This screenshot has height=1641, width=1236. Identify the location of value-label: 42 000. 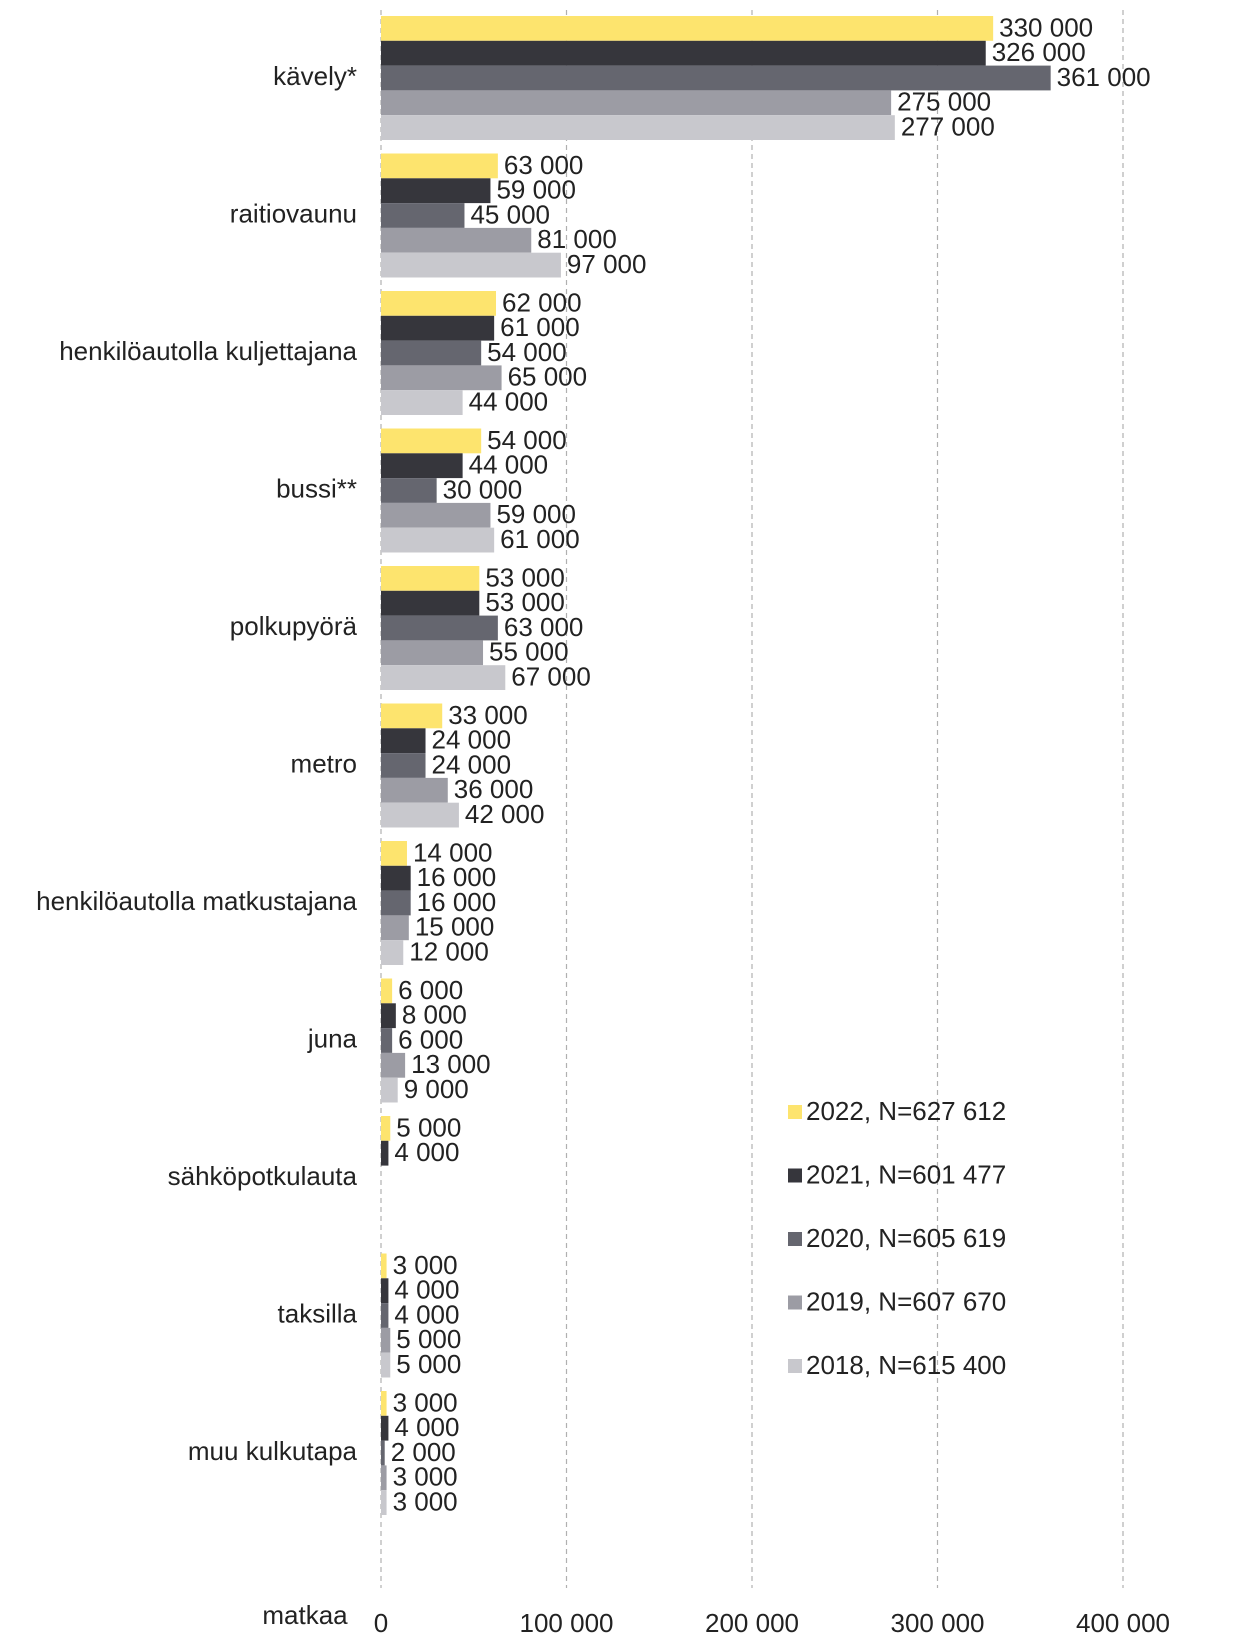
(505, 814).